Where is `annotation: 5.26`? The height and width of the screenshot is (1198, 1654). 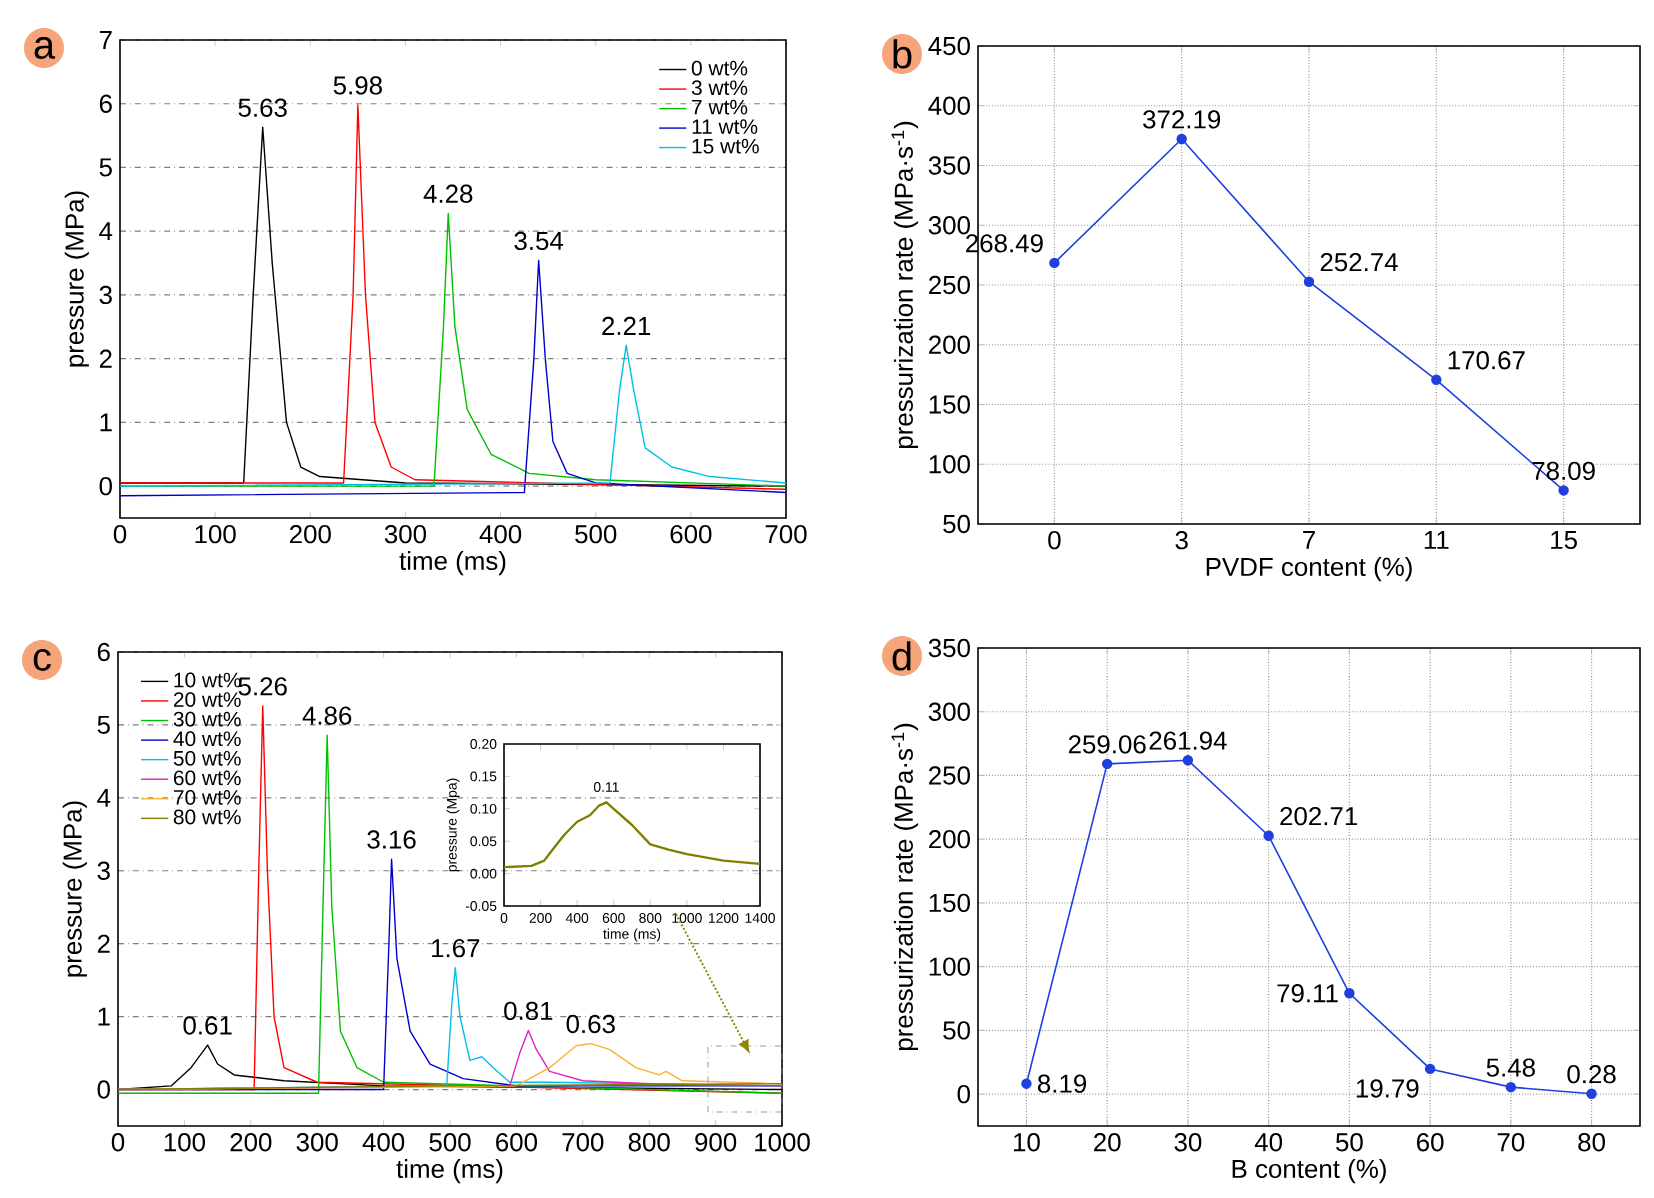
annotation: 5.26 is located at coordinates (262, 686).